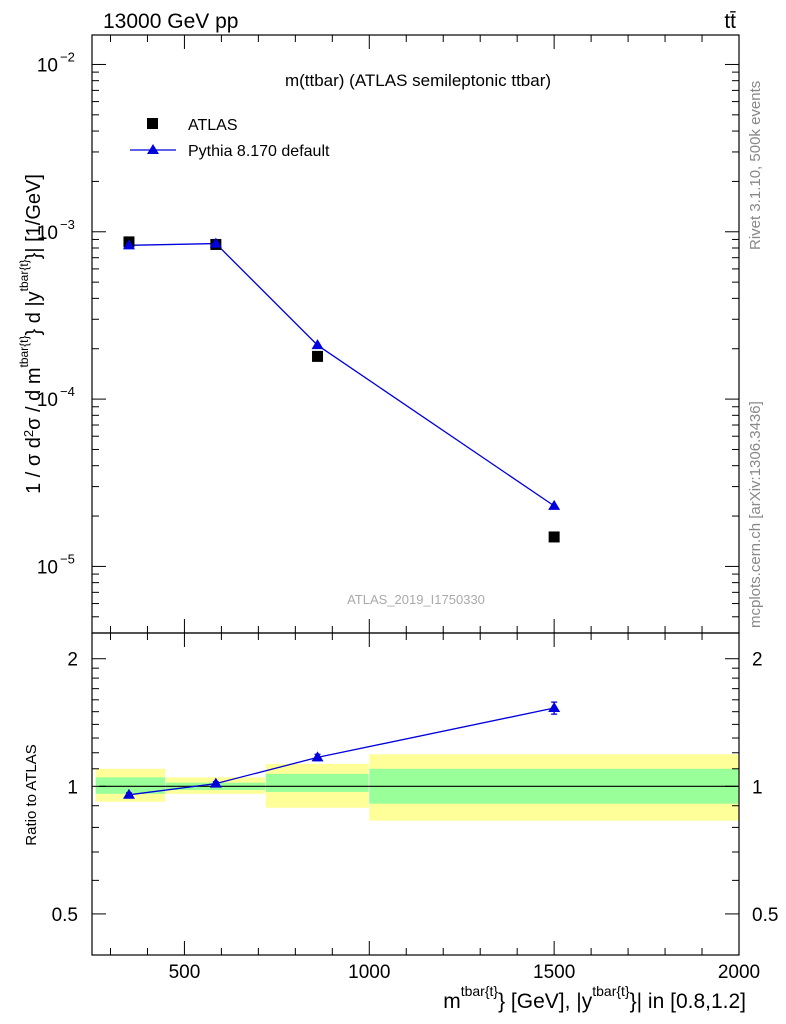 The image size is (786, 1024). What do you see at coordinates (153, 149) in the screenshot?
I see `legend-pythia-marker` at bounding box center [153, 149].